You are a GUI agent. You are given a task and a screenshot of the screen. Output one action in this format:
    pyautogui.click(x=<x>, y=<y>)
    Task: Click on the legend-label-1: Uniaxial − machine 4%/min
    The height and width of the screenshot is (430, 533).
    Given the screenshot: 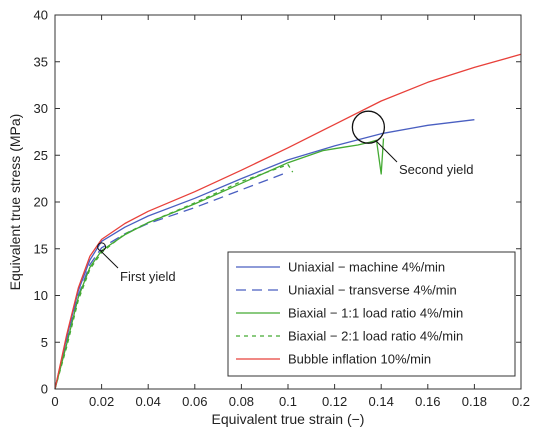 What is the action you would take?
    pyautogui.click(x=366, y=267)
    